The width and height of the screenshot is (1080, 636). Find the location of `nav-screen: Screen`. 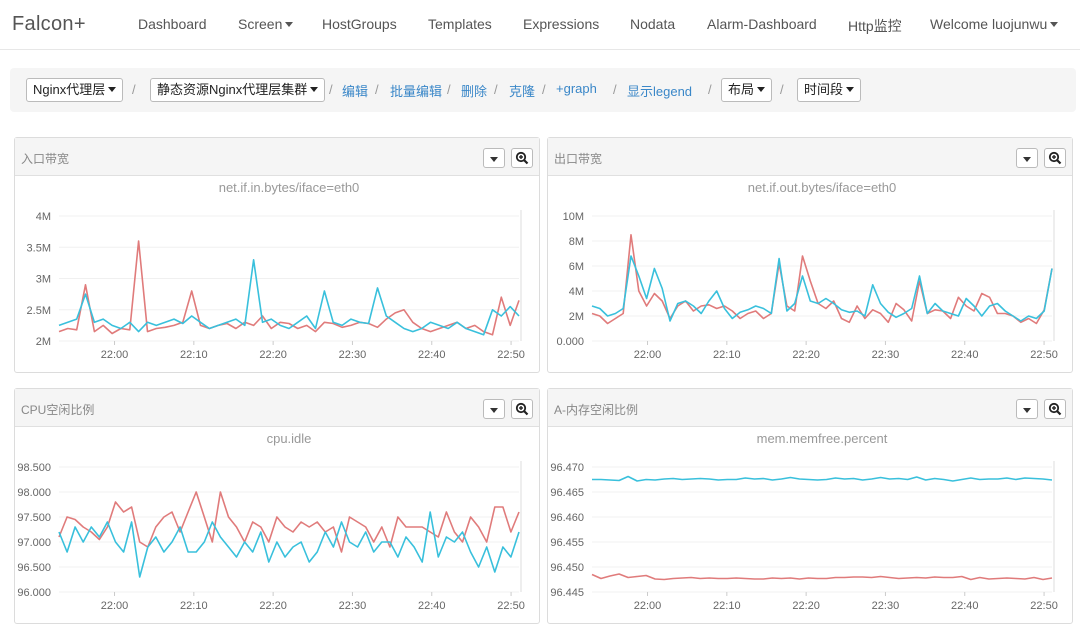

nav-screen: Screen is located at coordinates (266, 24).